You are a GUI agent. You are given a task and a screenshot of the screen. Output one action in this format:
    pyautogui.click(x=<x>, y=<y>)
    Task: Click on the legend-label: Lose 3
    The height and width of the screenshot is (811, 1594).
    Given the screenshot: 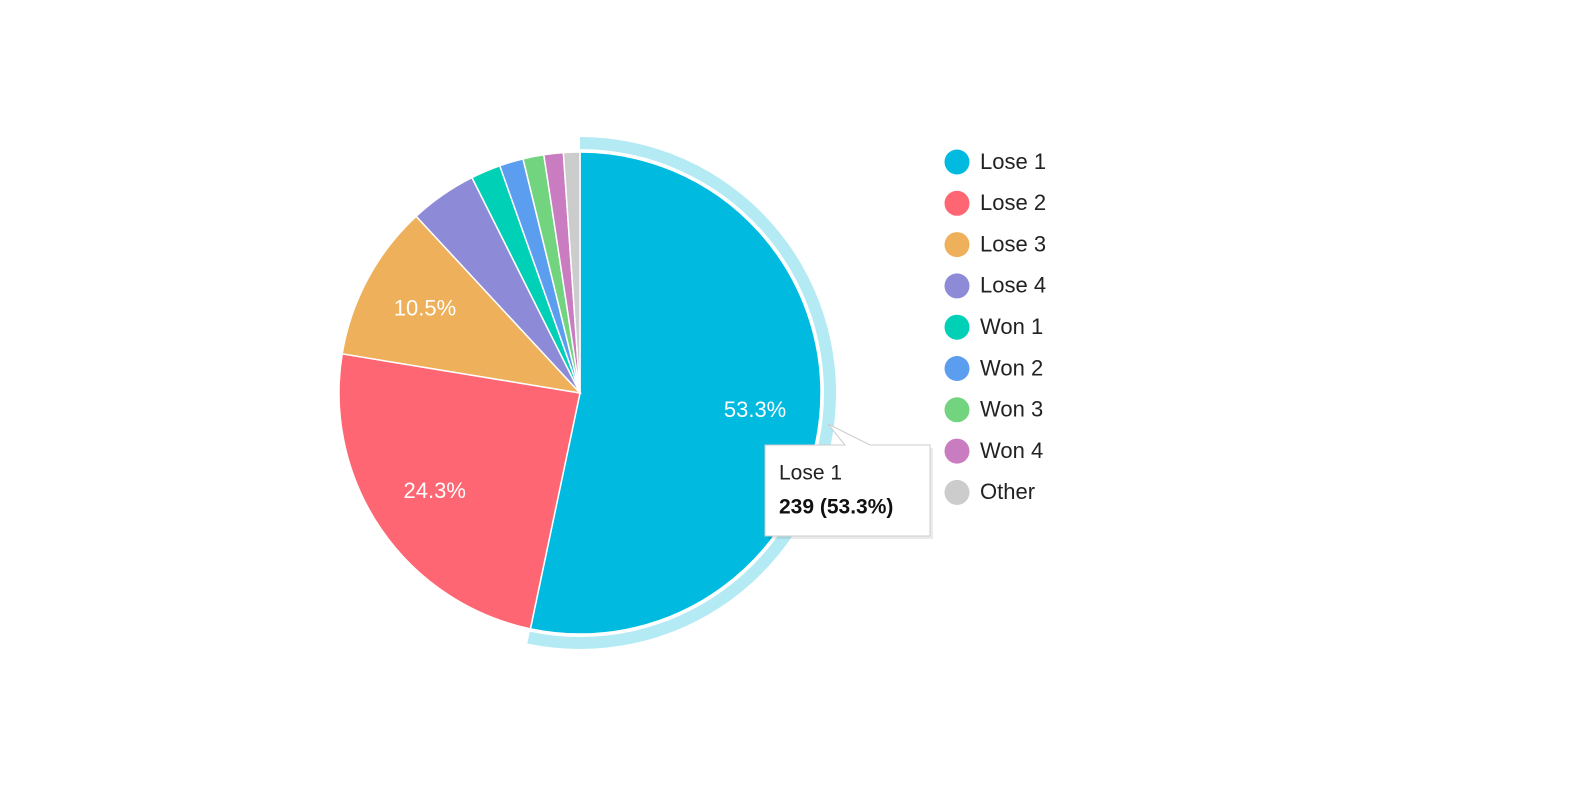 What is the action you would take?
    pyautogui.click(x=1013, y=243)
    